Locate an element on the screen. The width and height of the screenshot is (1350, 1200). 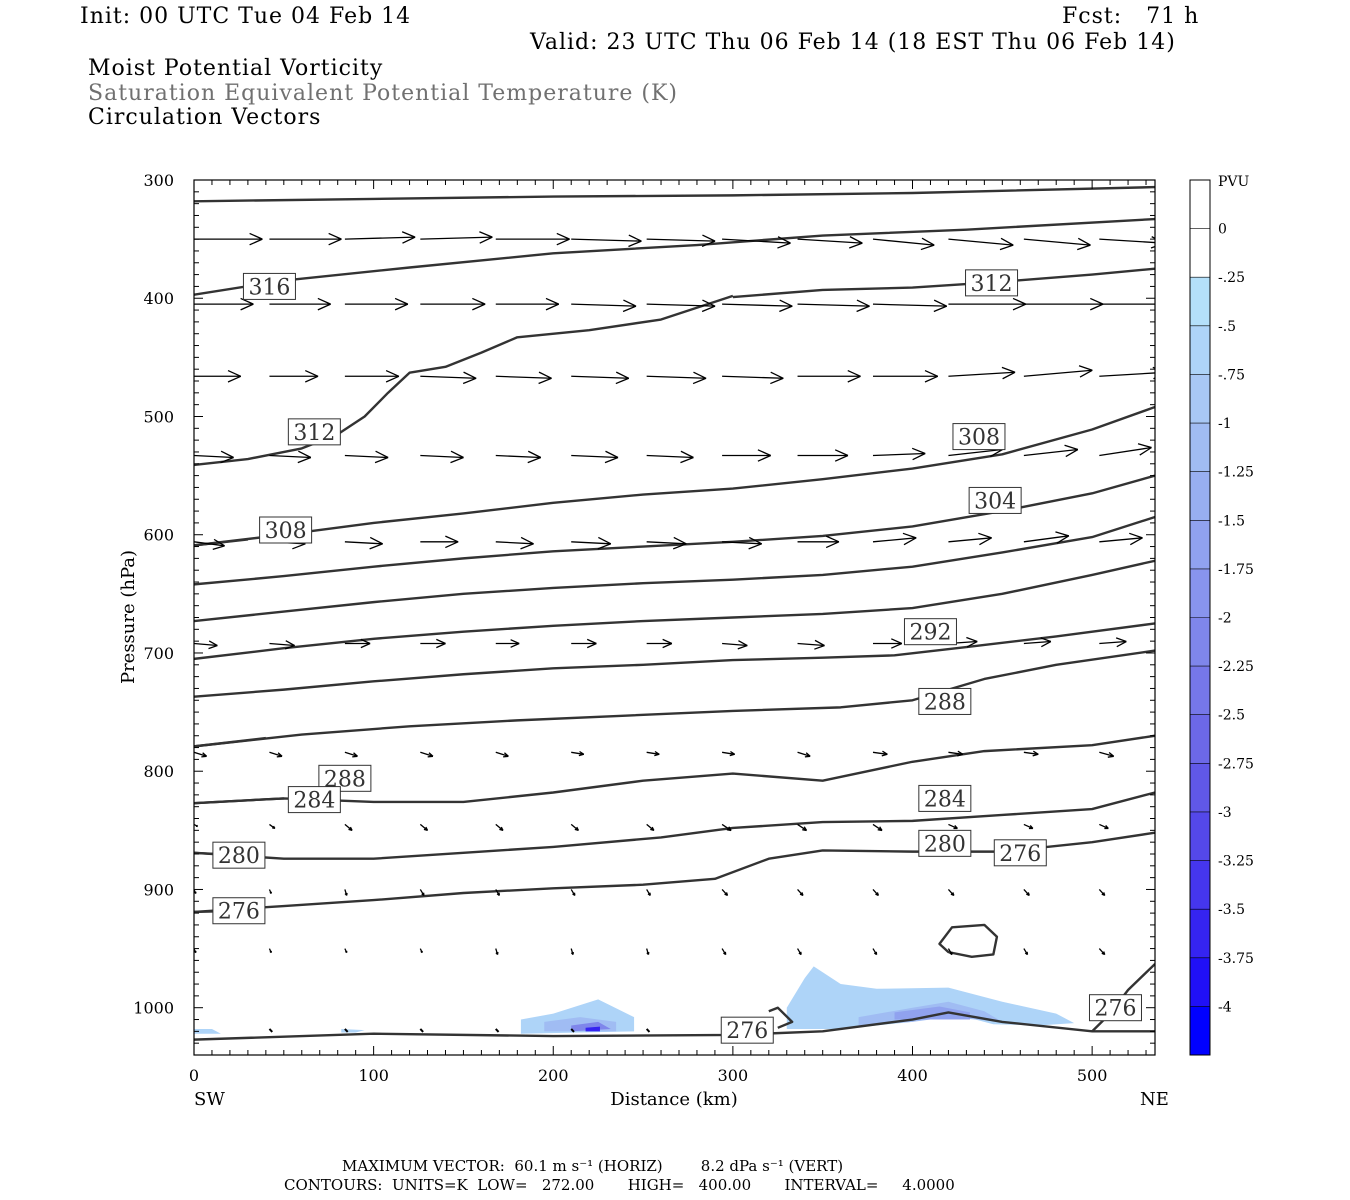
contour-label: 304 is located at coordinates (995, 501).